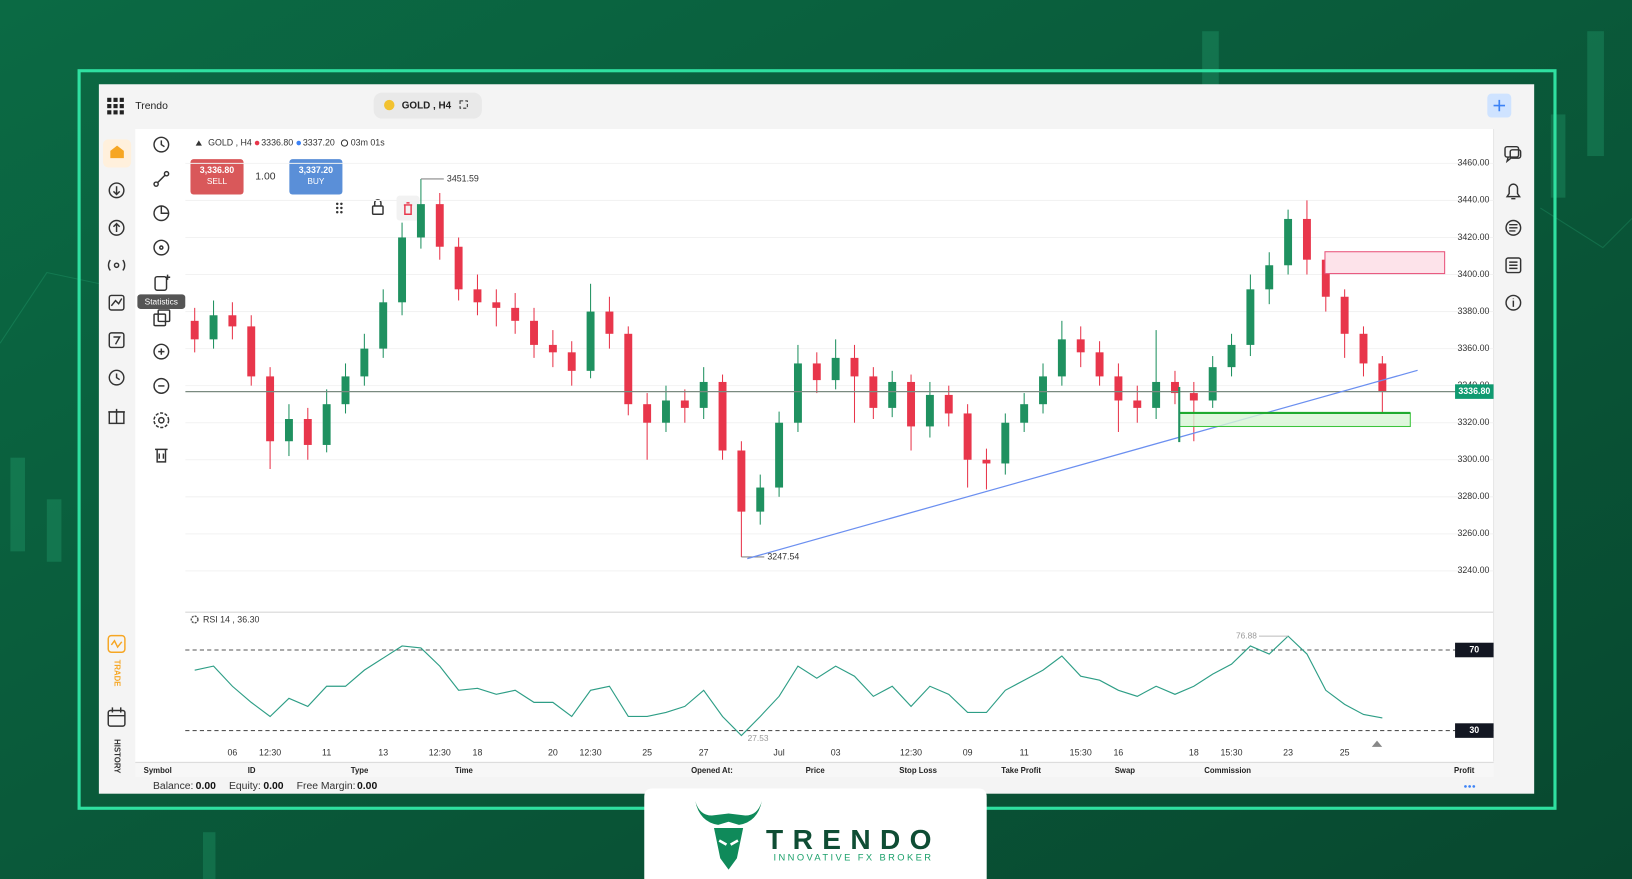 This screenshot has height=879, width=1632. Describe the element at coordinates (117, 152) in the screenshot. I see `home-icon` at that location.